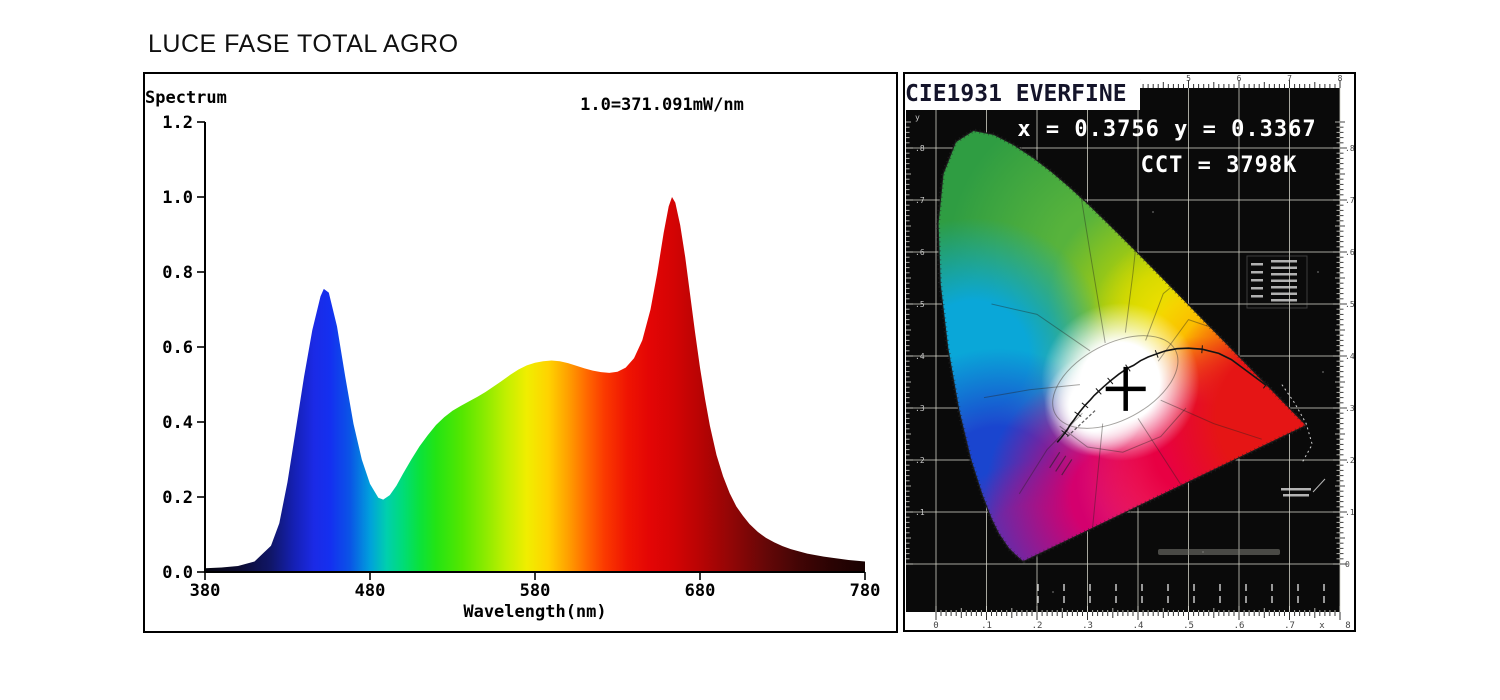 This screenshot has width=1500, height=700. What do you see at coordinates (1277, 282) in the screenshot?
I see `illuminants-legend` at bounding box center [1277, 282].